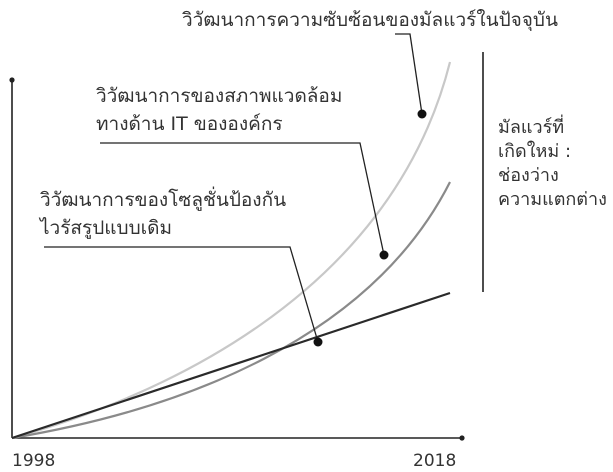 The width and height of the screenshot is (613, 472). I want to click on marker-dot-antivirus, so click(318, 342).